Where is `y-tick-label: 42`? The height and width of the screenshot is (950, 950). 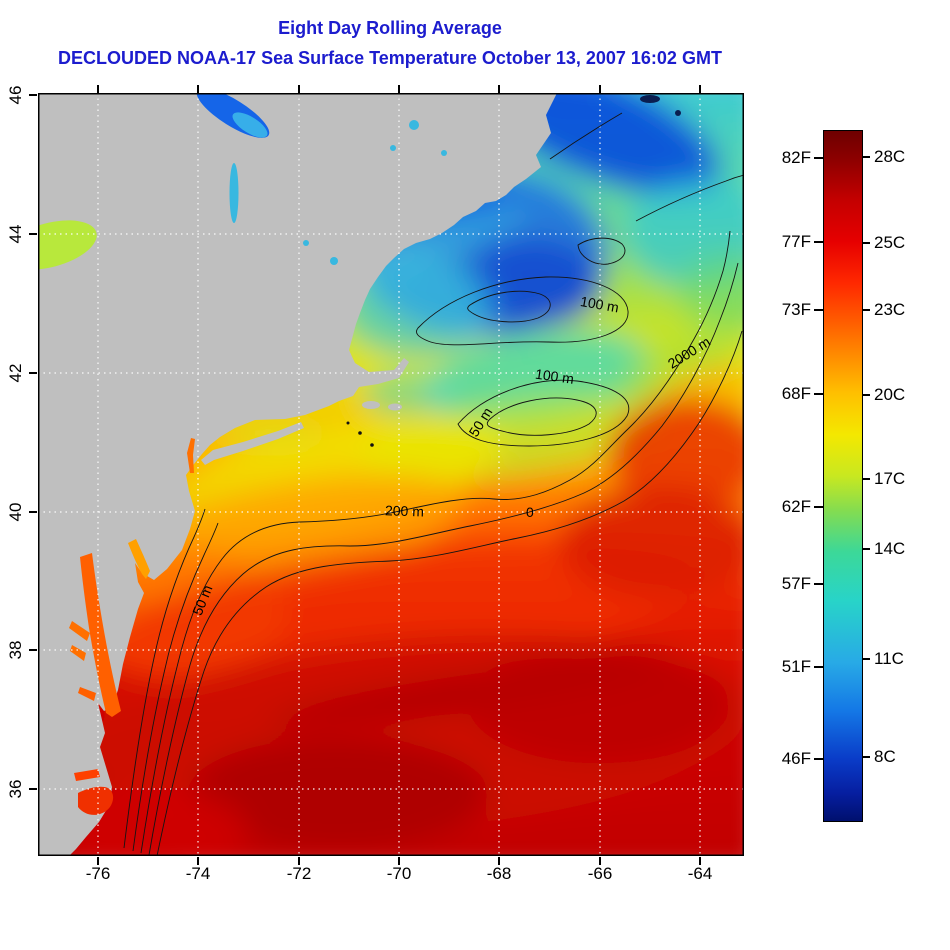 y-tick-label: 42 is located at coordinates (15, 373).